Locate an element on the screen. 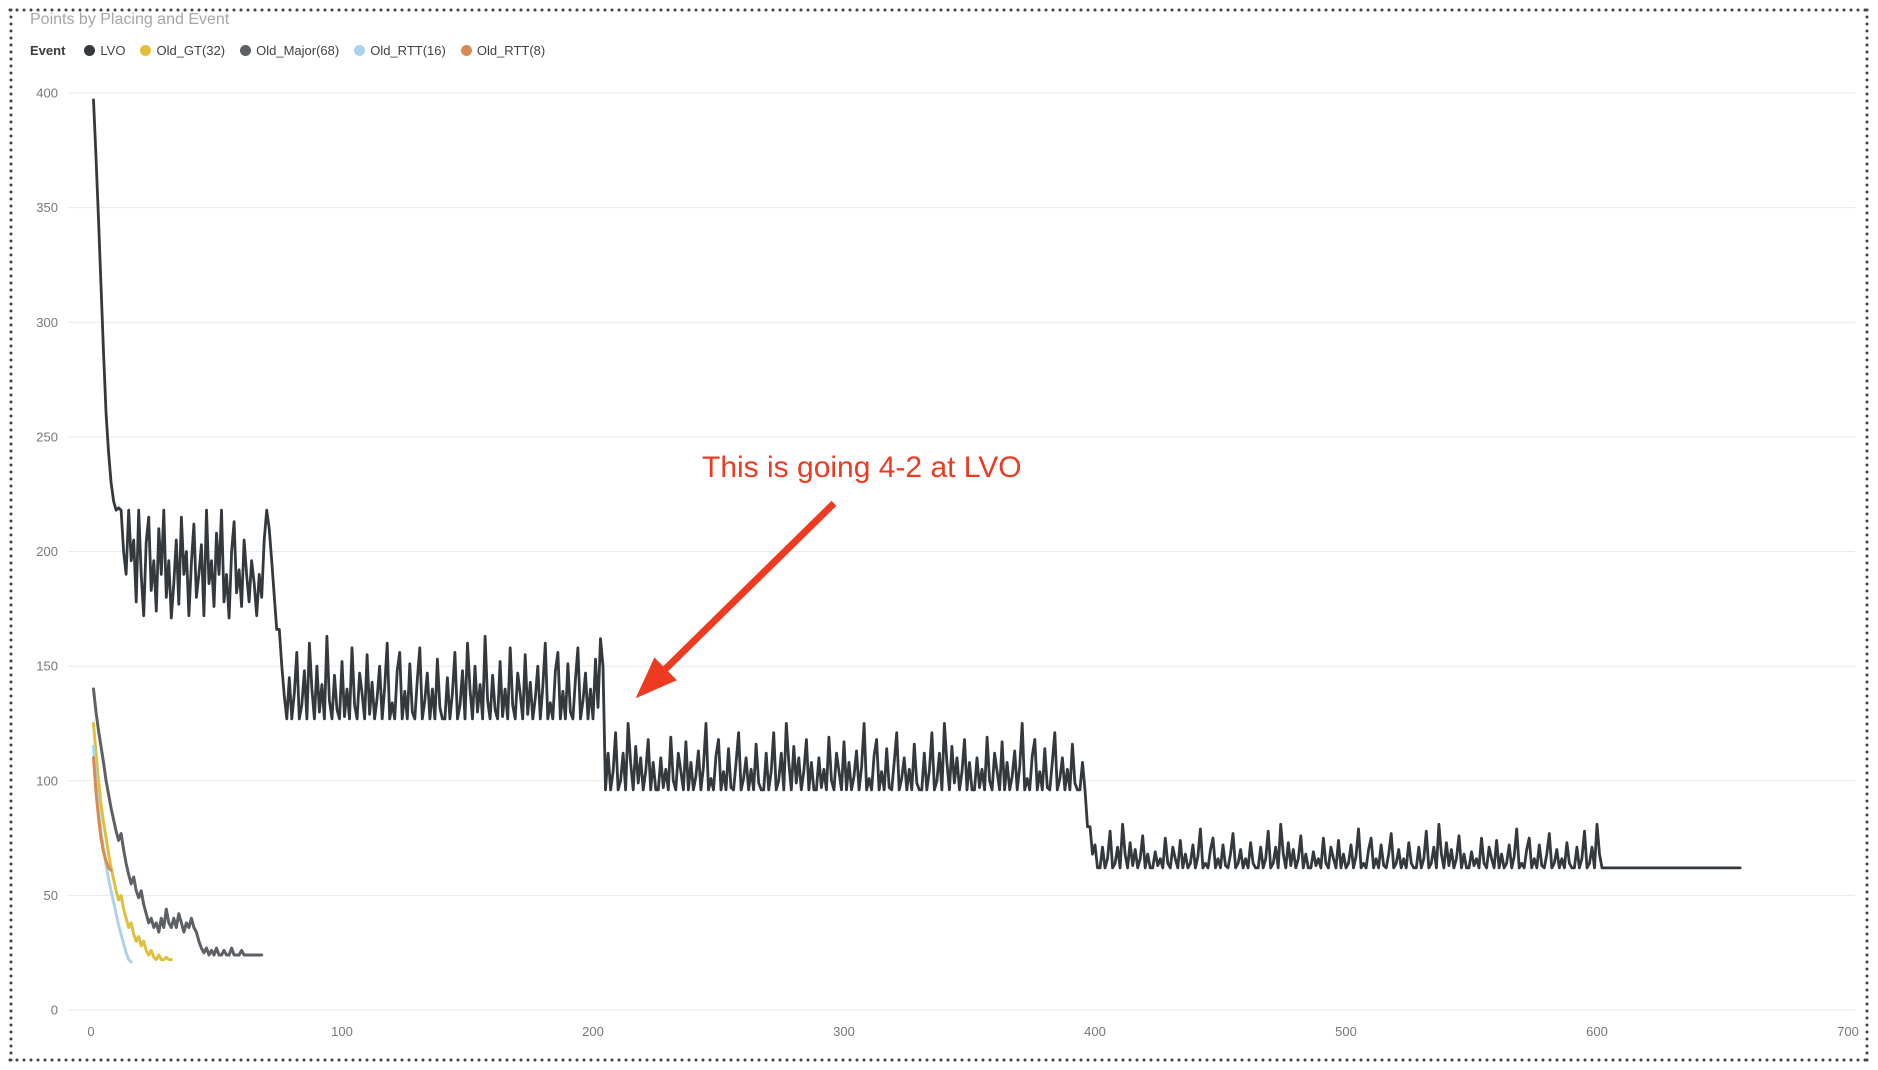  legend-item-old-rtt-16-: Old_RTT(16) is located at coordinates (400, 50).